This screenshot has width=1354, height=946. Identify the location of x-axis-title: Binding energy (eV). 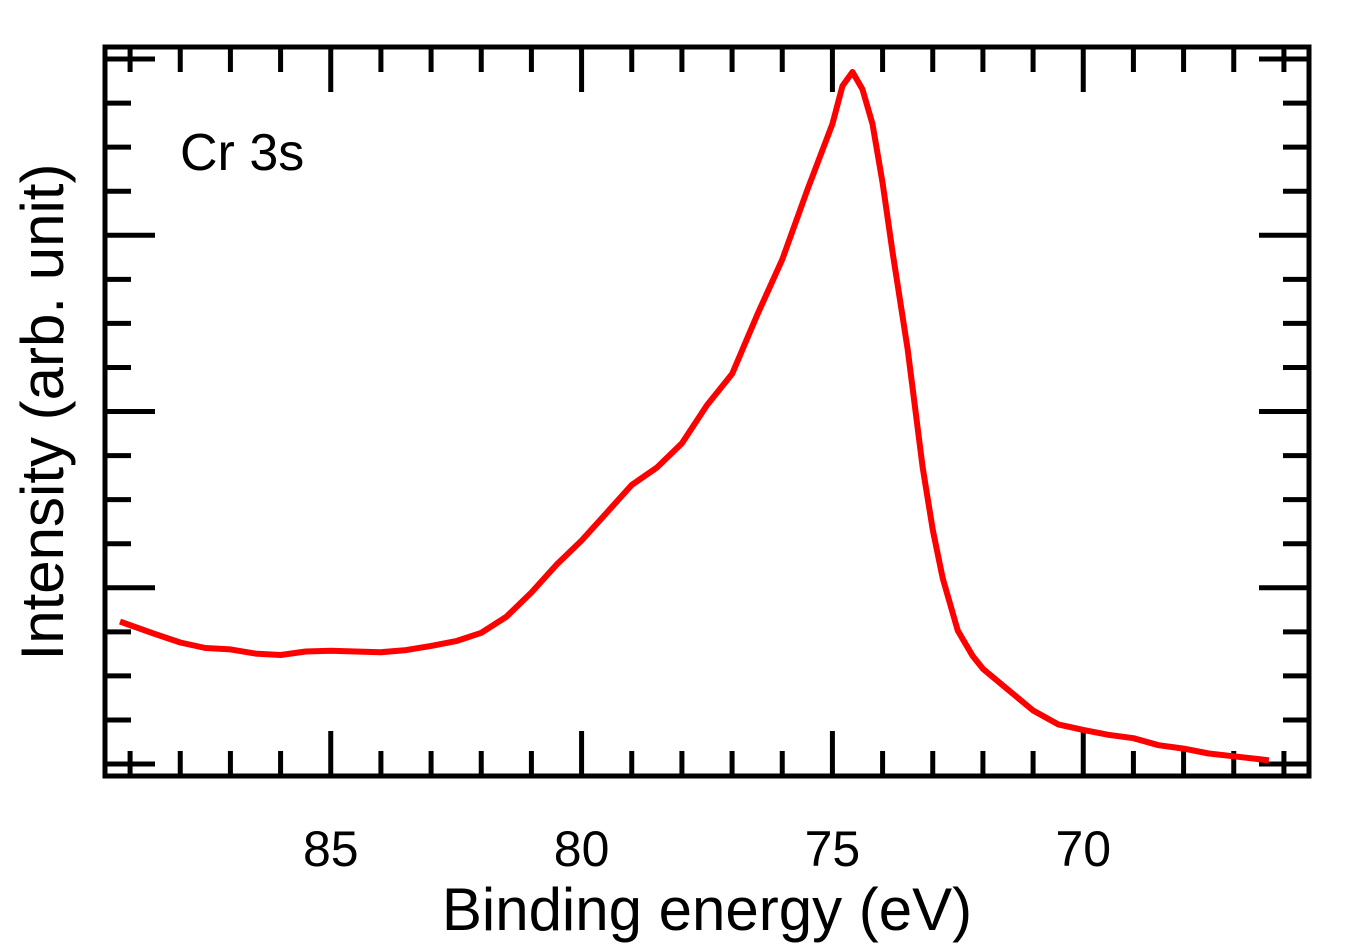
(707, 909).